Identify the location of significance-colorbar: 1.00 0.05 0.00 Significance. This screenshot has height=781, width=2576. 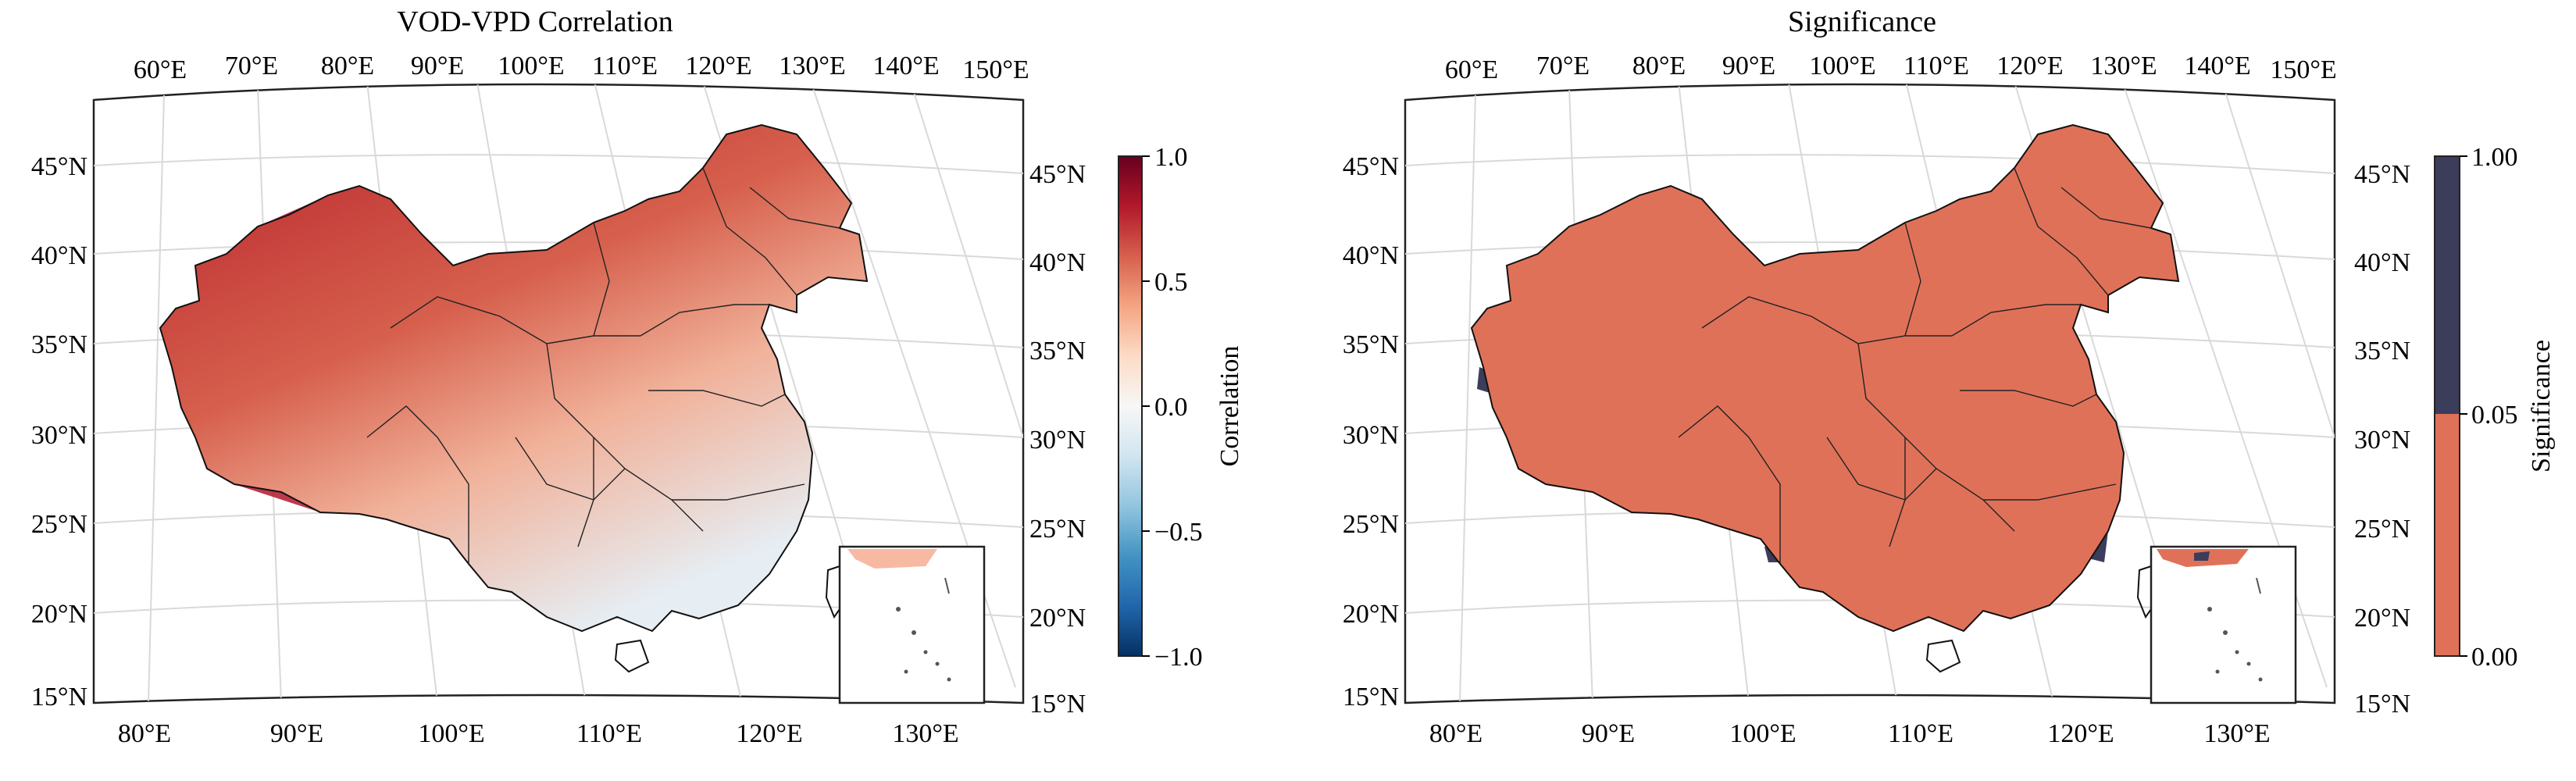
(2495, 408).